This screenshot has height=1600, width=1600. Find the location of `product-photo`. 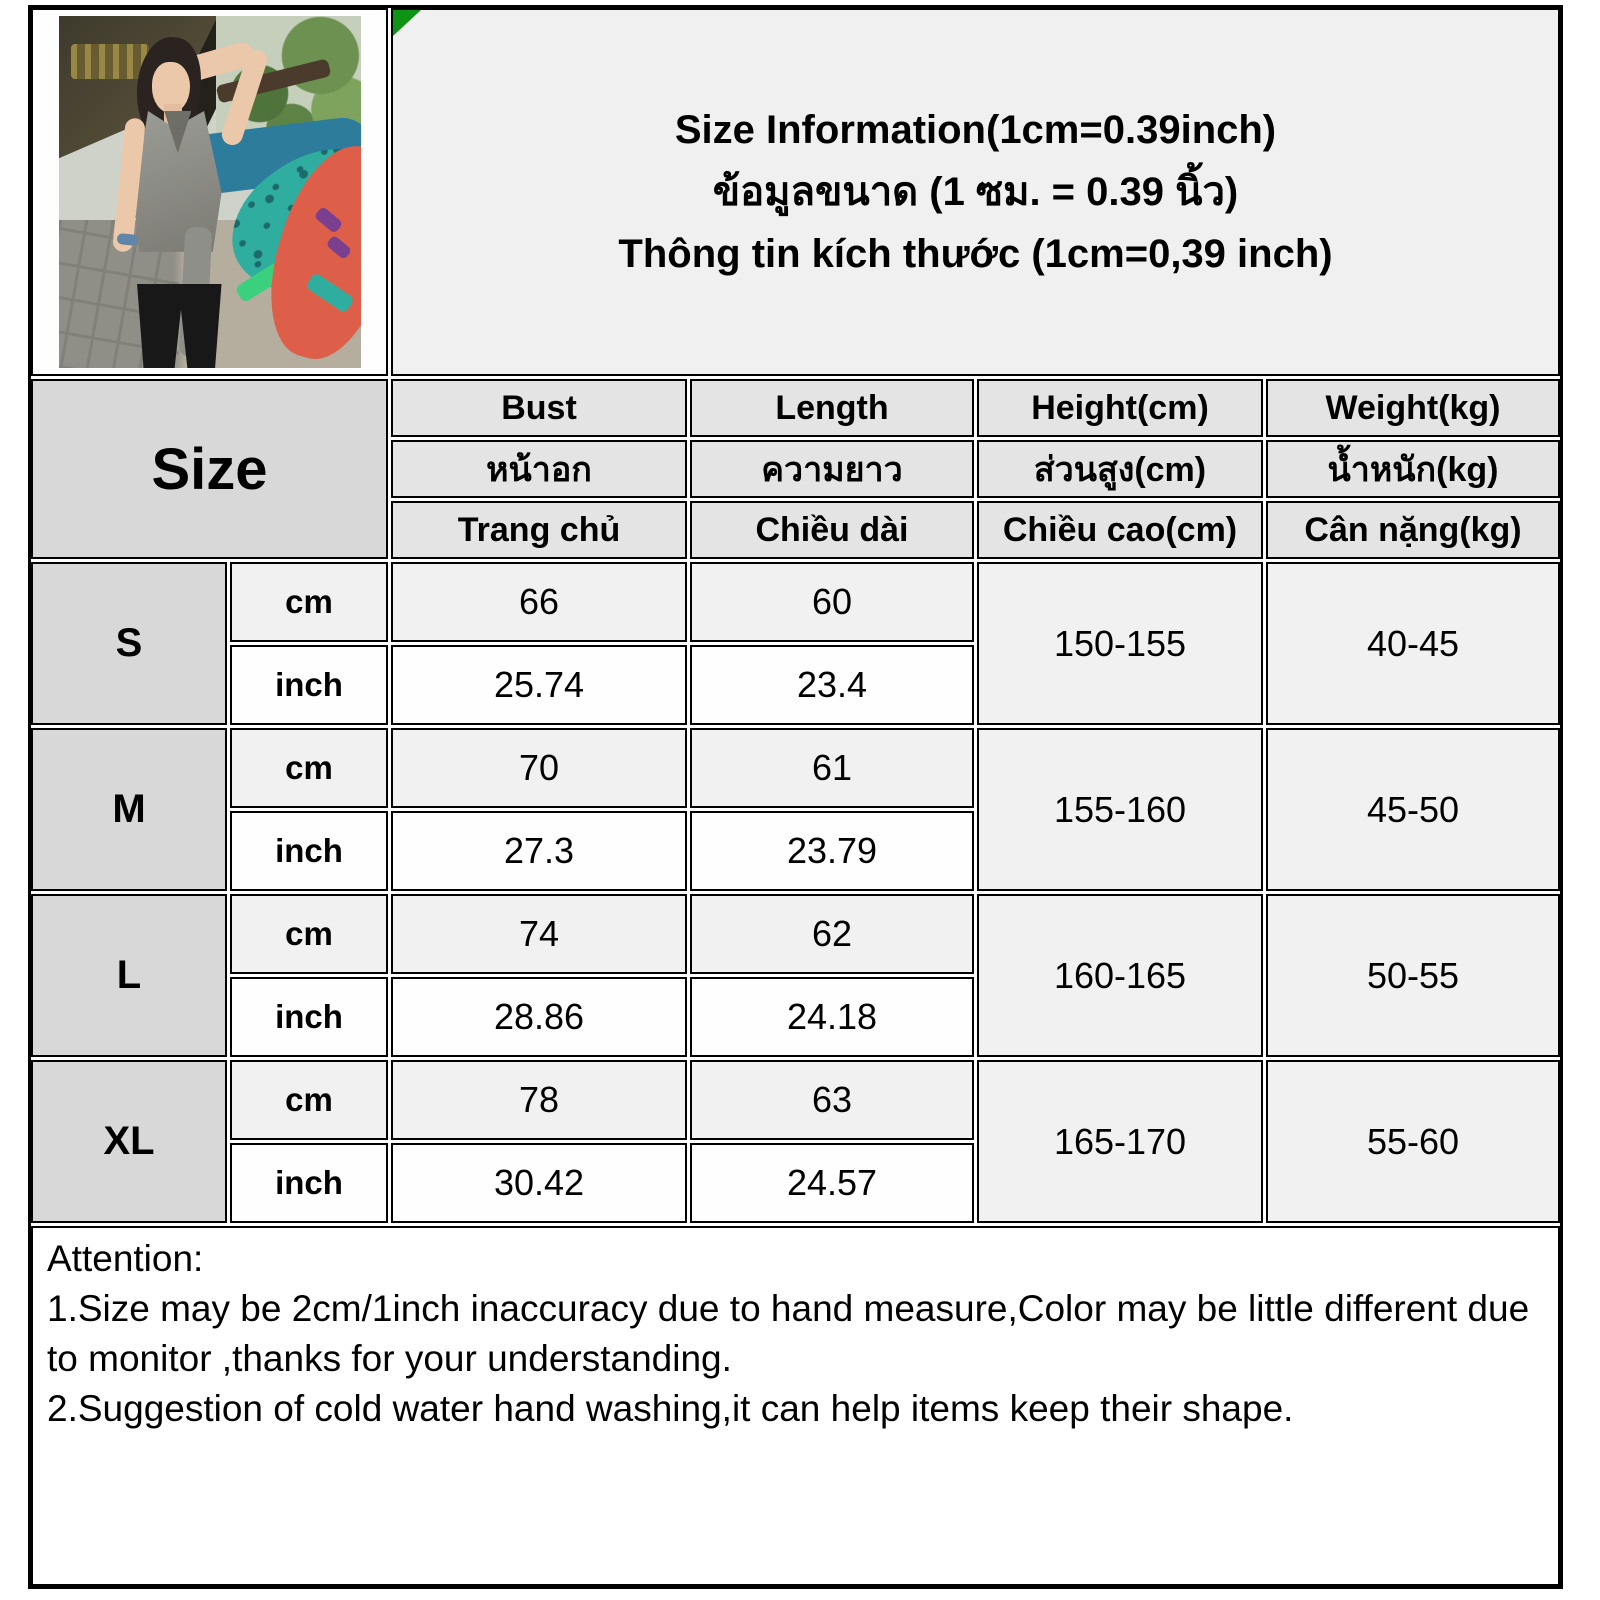

product-photo is located at coordinates (209, 192).